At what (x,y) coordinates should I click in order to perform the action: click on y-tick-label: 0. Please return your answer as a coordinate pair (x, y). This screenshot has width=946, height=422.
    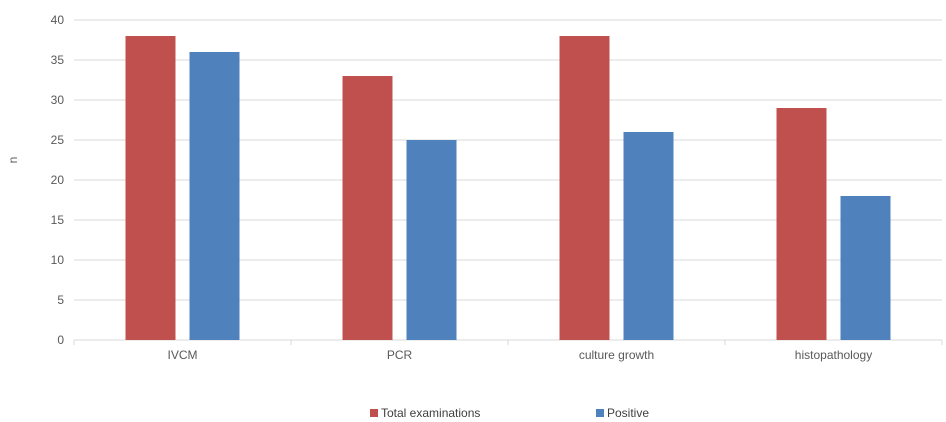
    Looking at the image, I should click on (60, 340).